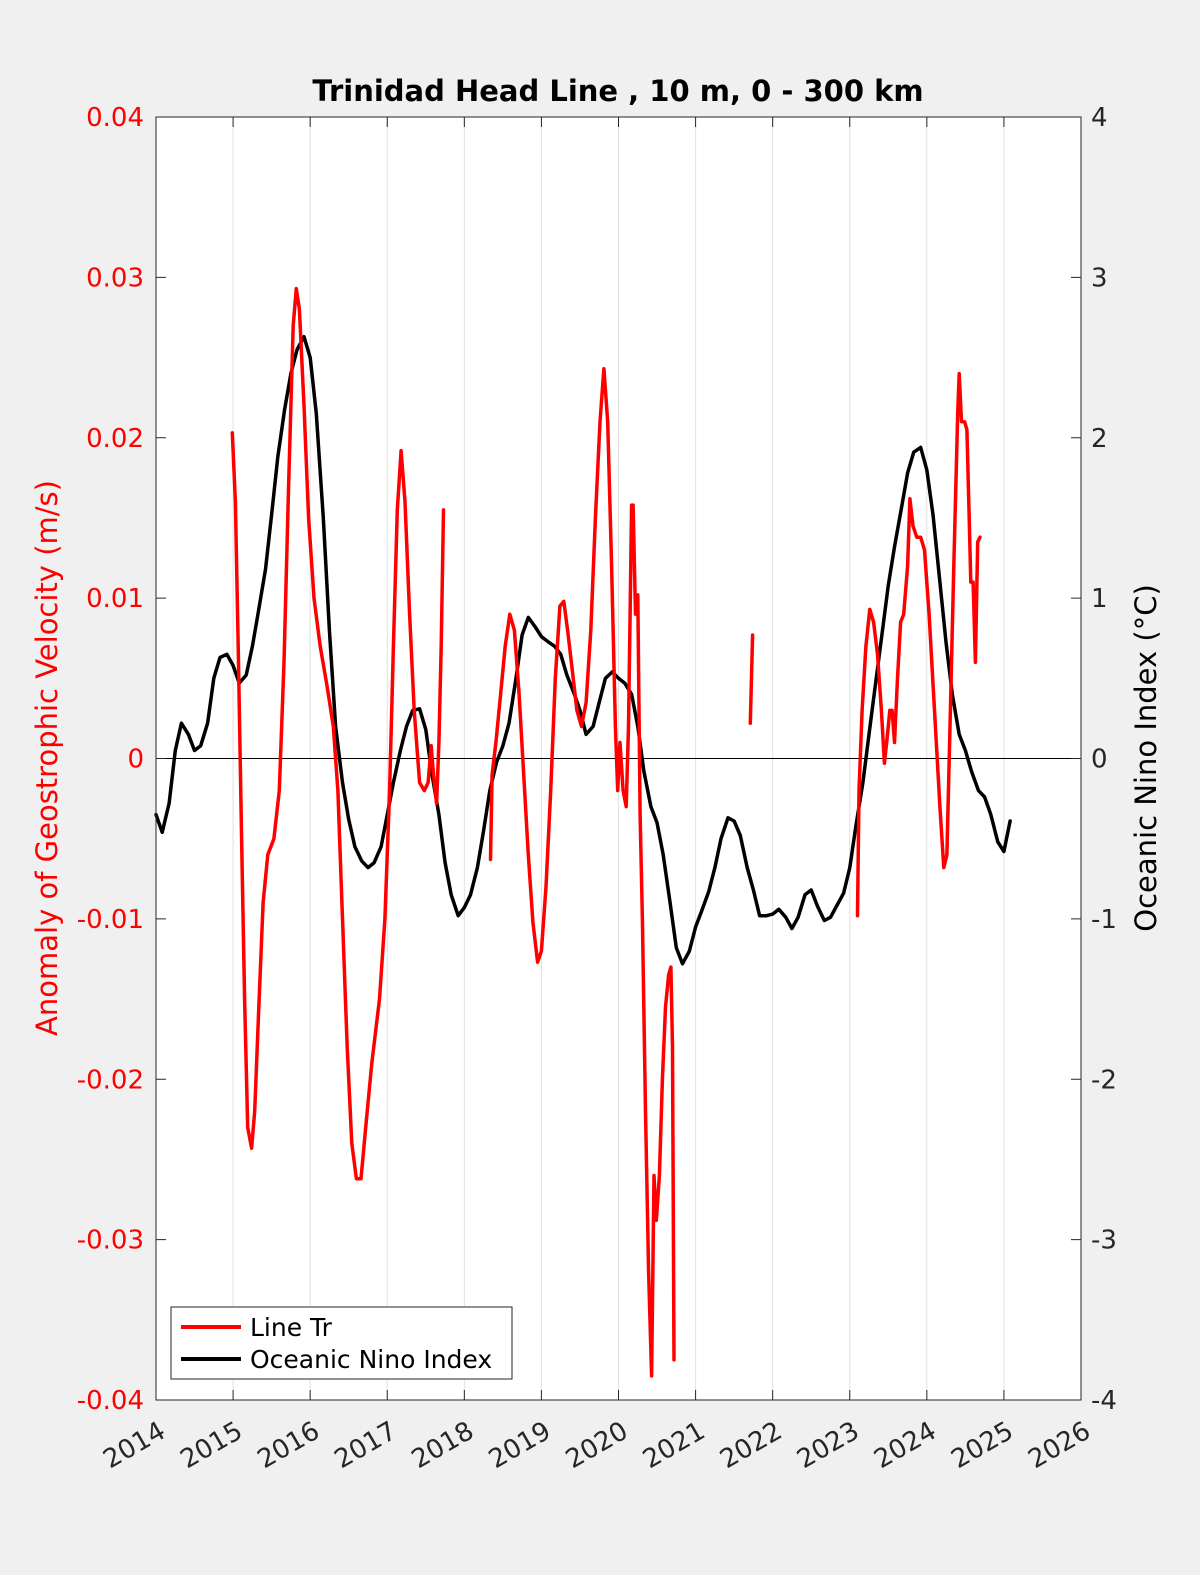  Describe the element at coordinates (1146, 758) in the screenshot. I see `y-axis-right-label: Oceanic Nino Index (°C)` at that location.